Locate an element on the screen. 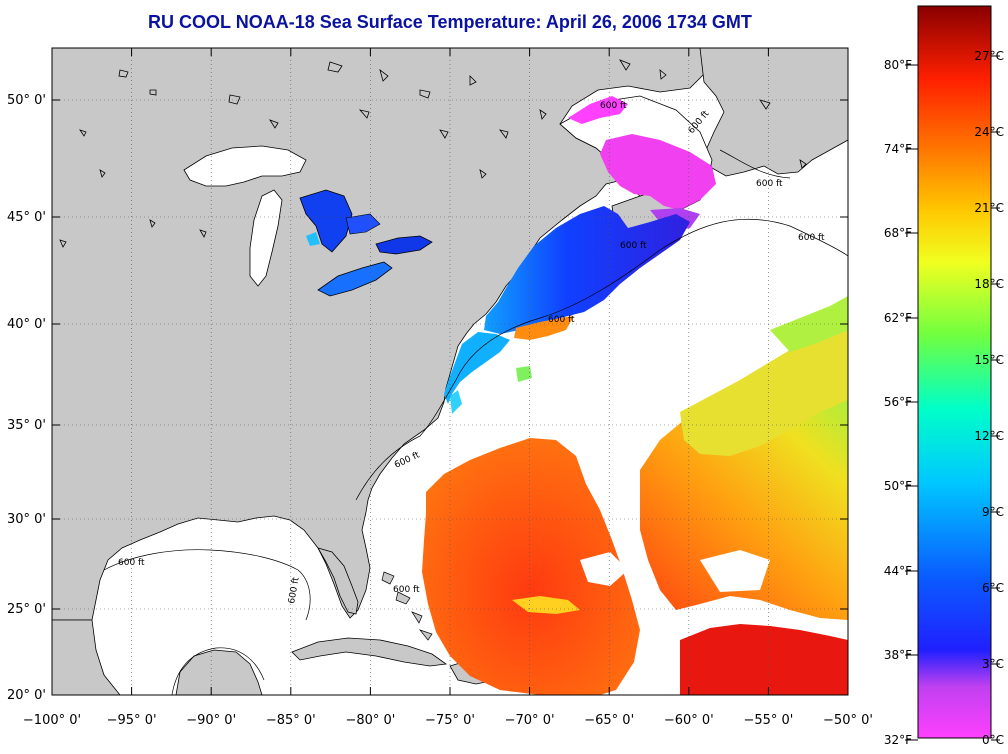 This screenshot has height=754, width=1008. colorbar-f-label: 74°F is located at coordinates (898, 149).